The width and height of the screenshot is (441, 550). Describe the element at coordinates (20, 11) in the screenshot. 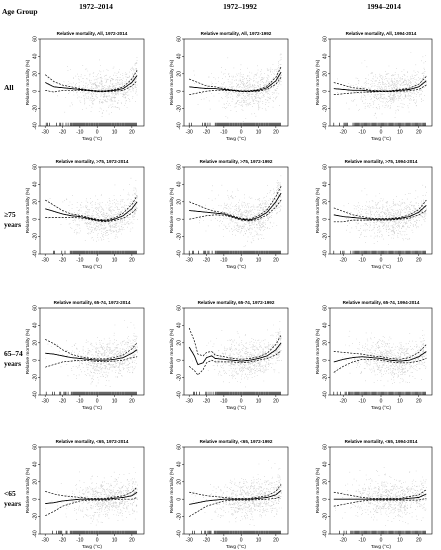

I see `corner-label-age-group: Age Group` at that location.